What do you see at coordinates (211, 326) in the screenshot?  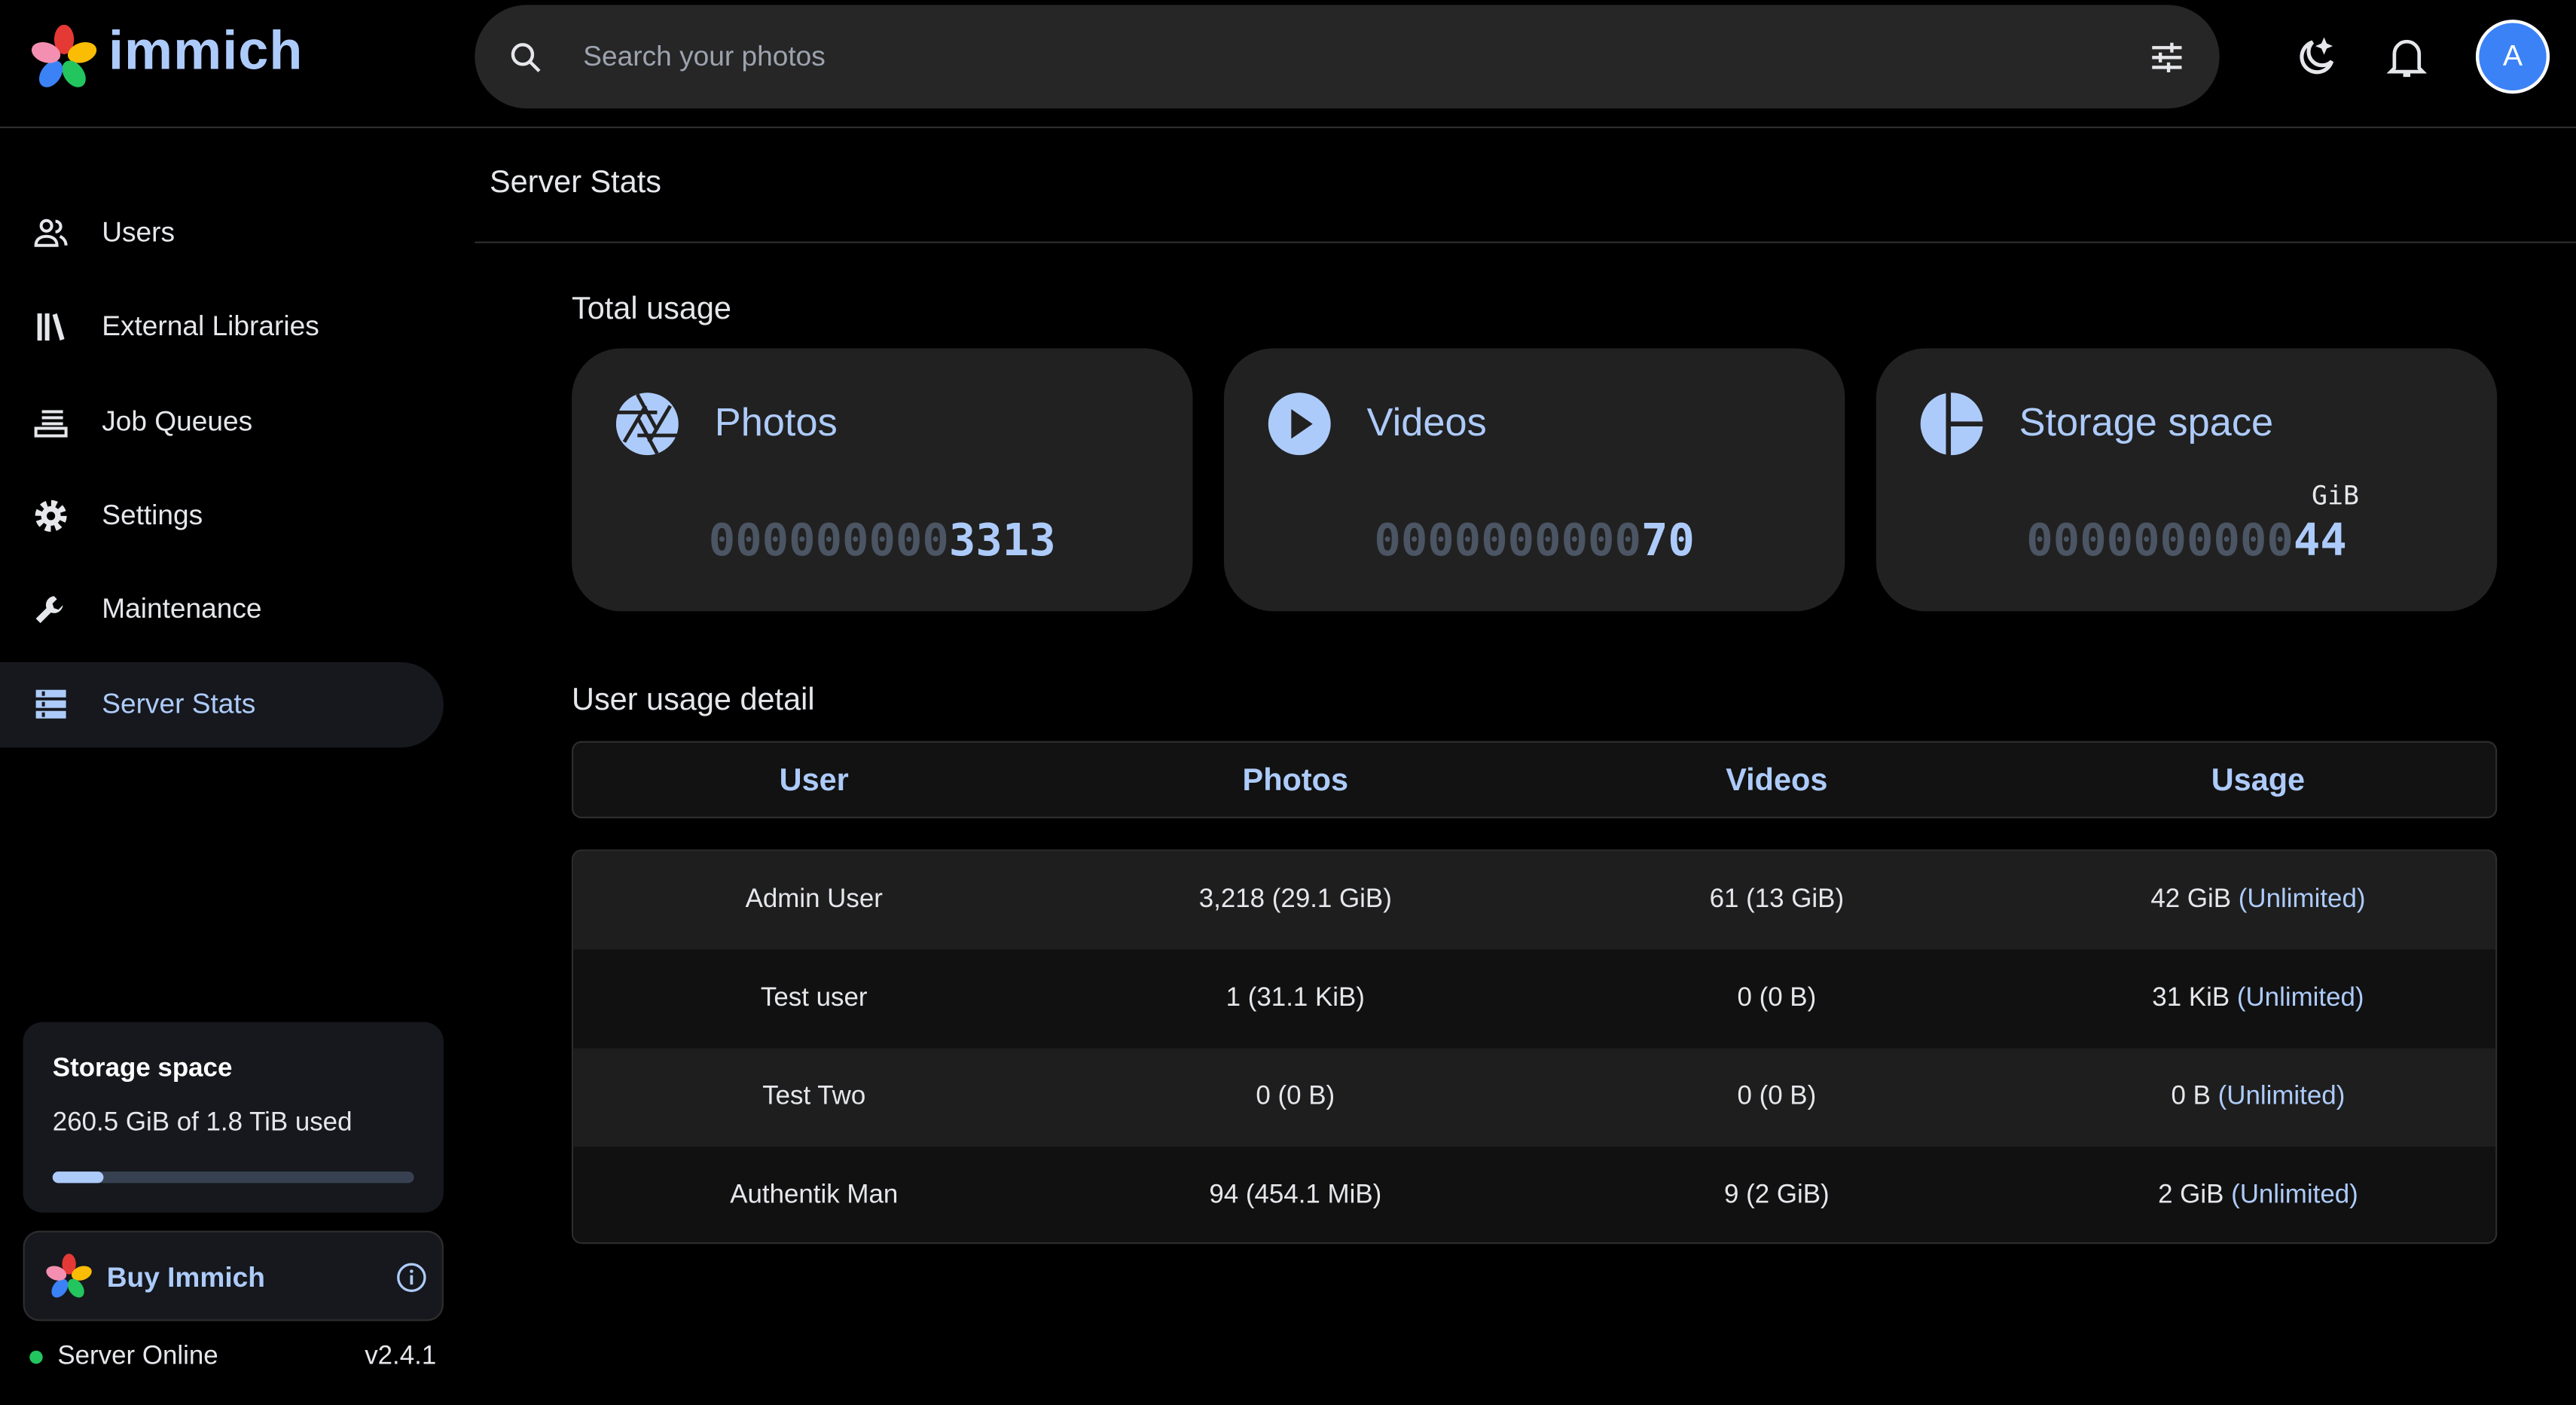 I see `sidebar-item-label: External Libraries` at bounding box center [211, 326].